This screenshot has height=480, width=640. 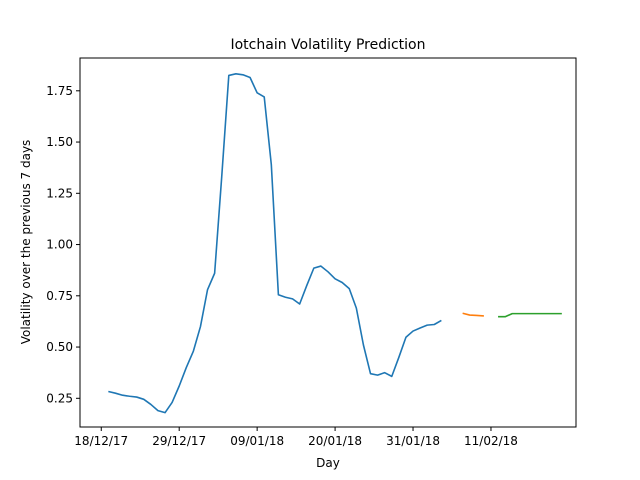 I want to click on y-tick-label: 0.25, so click(x=59, y=398).